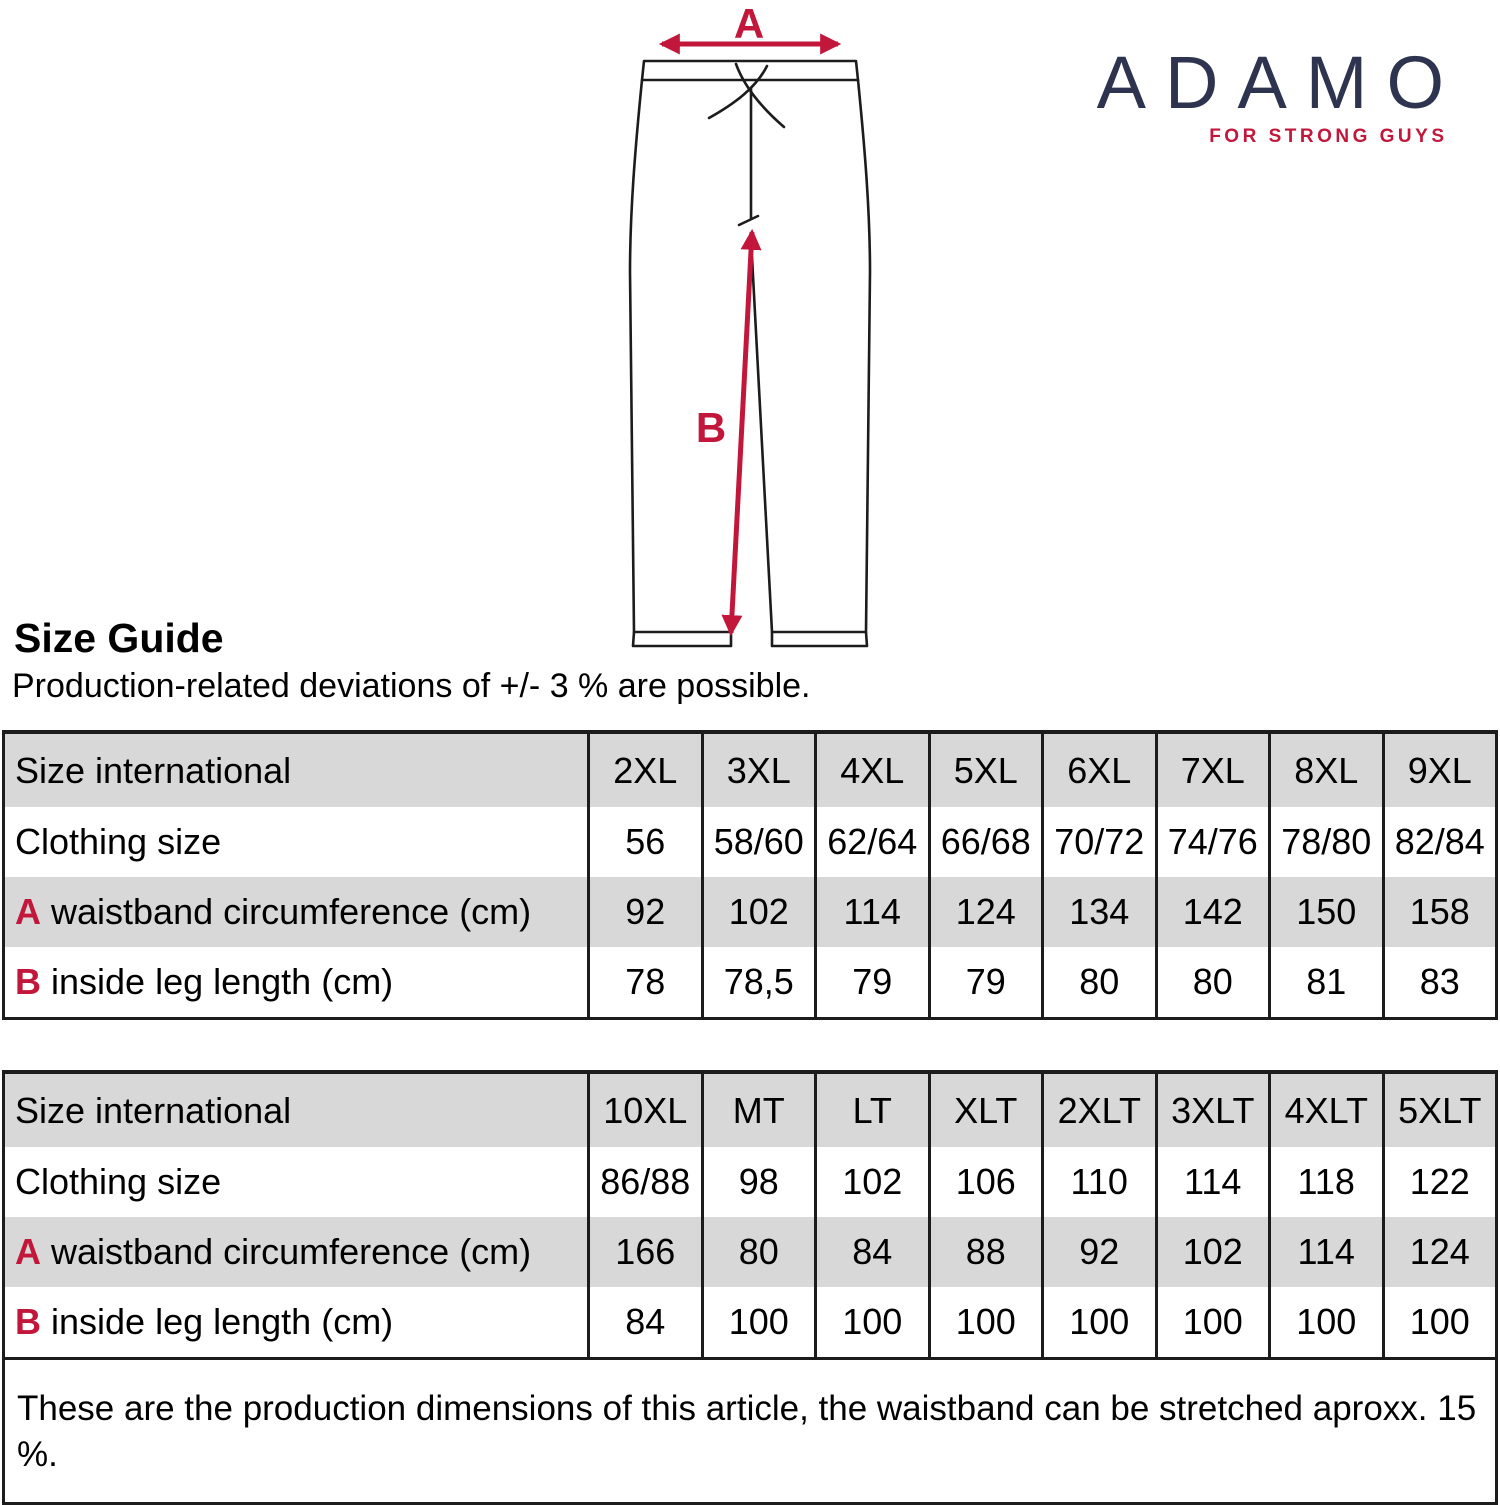  Describe the element at coordinates (741, 432) in the screenshot. I see `measure-b-arrow` at that location.